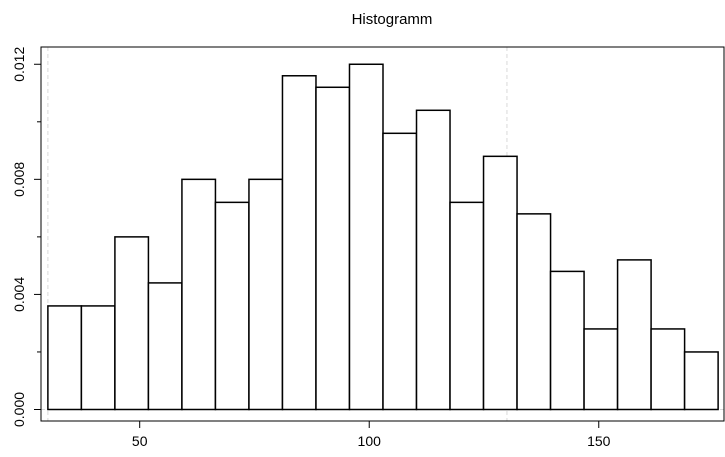 The height and width of the screenshot is (457, 725). What do you see at coordinates (19, 179) in the screenshot?
I see `y-tick-label-2: 0.008` at bounding box center [19, 179].